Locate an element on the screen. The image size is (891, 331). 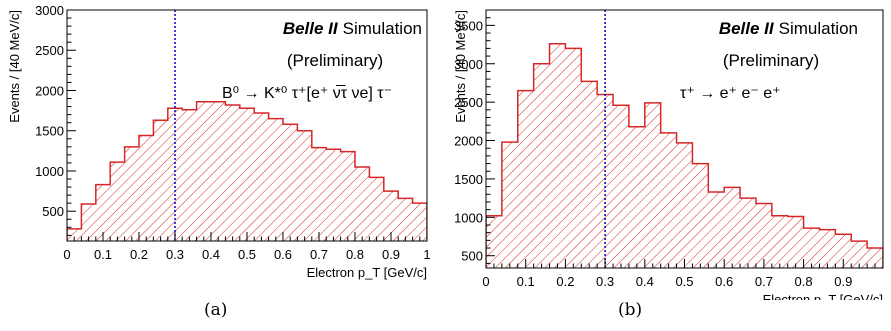
panel-a-caption: (a) is located at coordinates (216, 310).